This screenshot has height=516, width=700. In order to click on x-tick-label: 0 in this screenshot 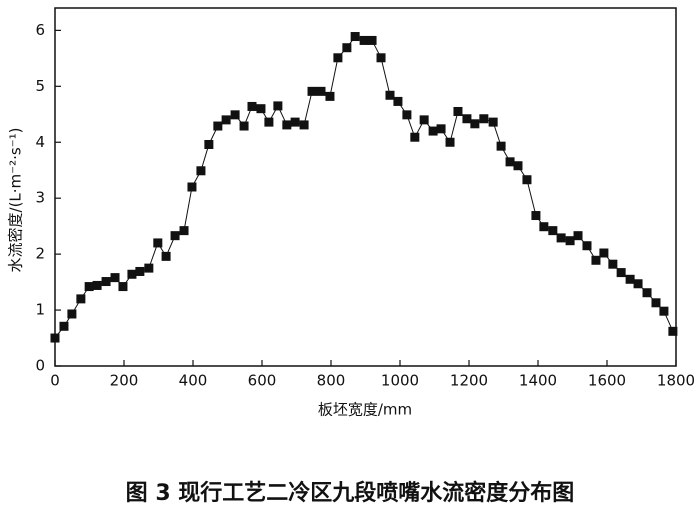, I will do `click(55, 381)`.